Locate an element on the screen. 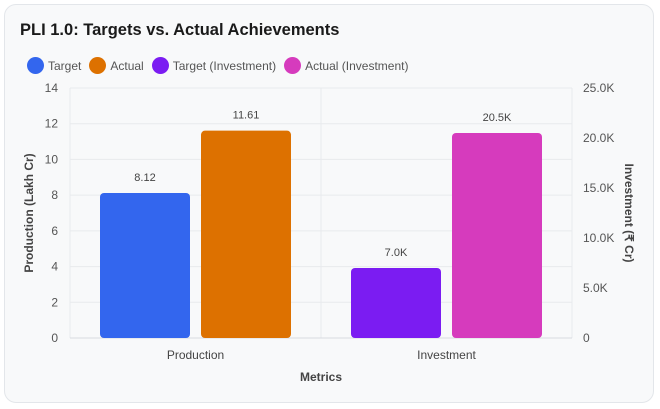 This screenshot has width=660, height=409. left-tick-label: 4 is located at coordinates (54, 267).